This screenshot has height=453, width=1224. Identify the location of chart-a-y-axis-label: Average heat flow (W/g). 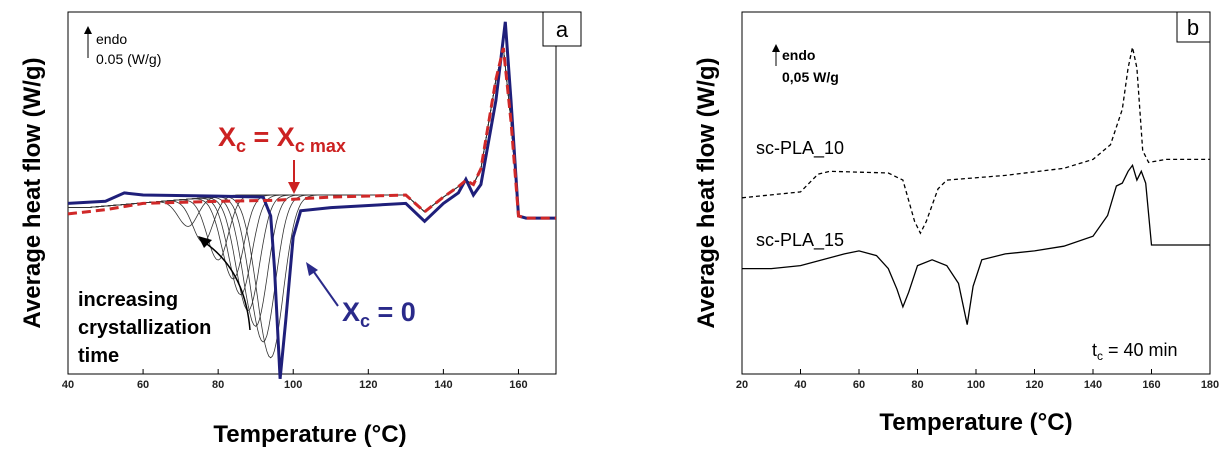
(32, 192).